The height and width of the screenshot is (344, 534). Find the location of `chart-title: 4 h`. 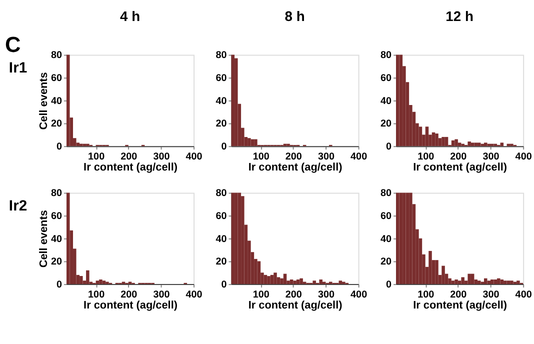

chart-title: 4 h is located at coordinates (130, 16).